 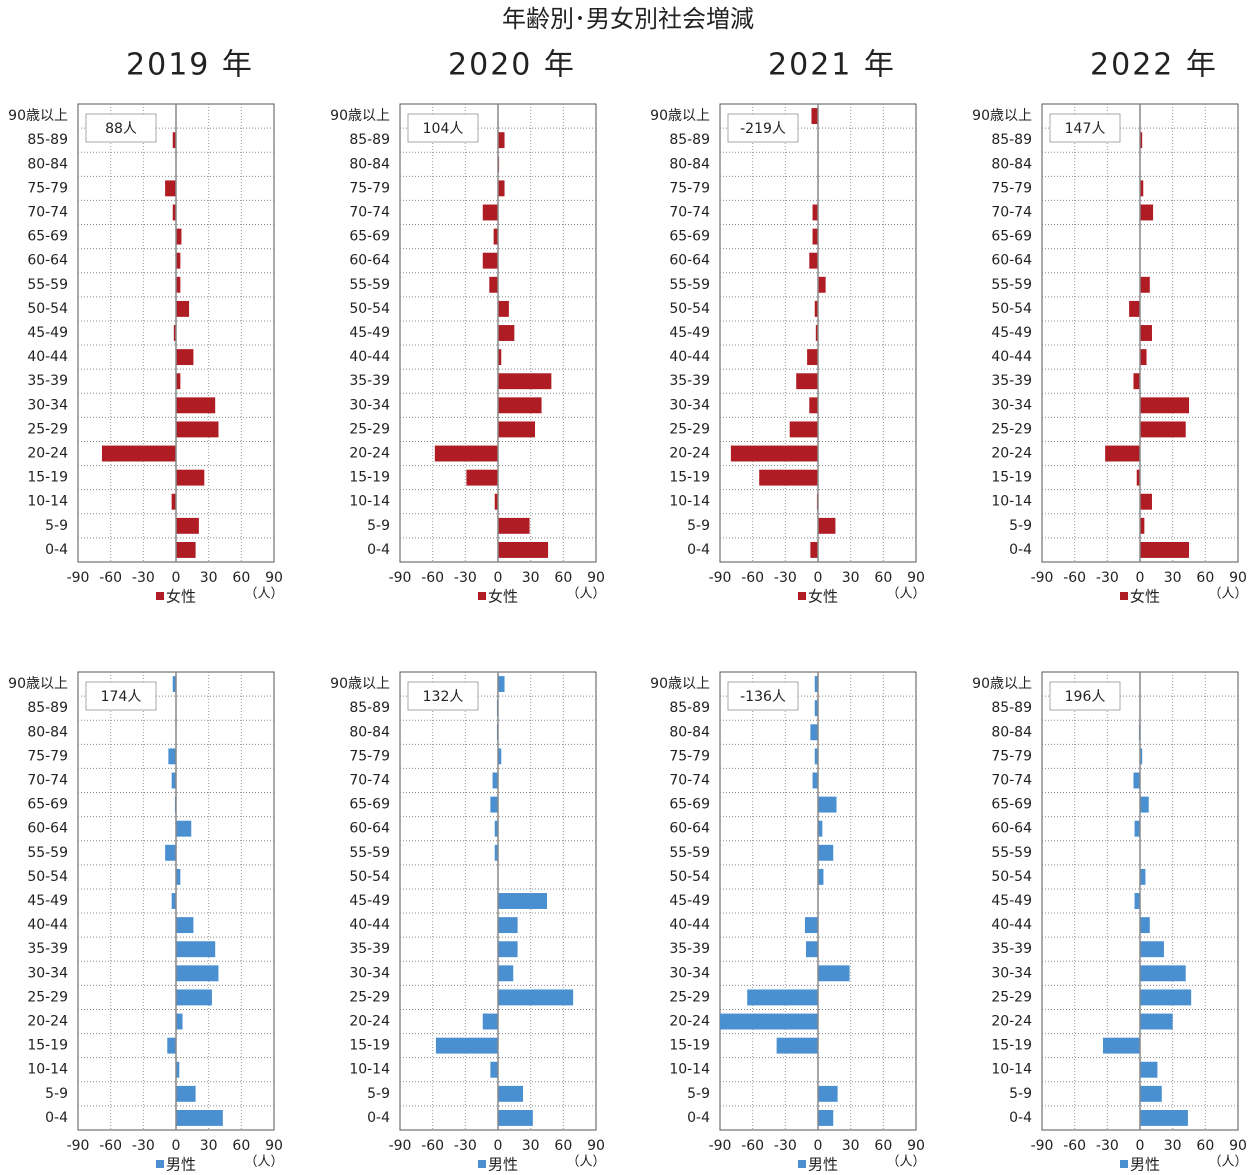 I want to click on y-tick-label: 80-84, so click(x=369, y=732).